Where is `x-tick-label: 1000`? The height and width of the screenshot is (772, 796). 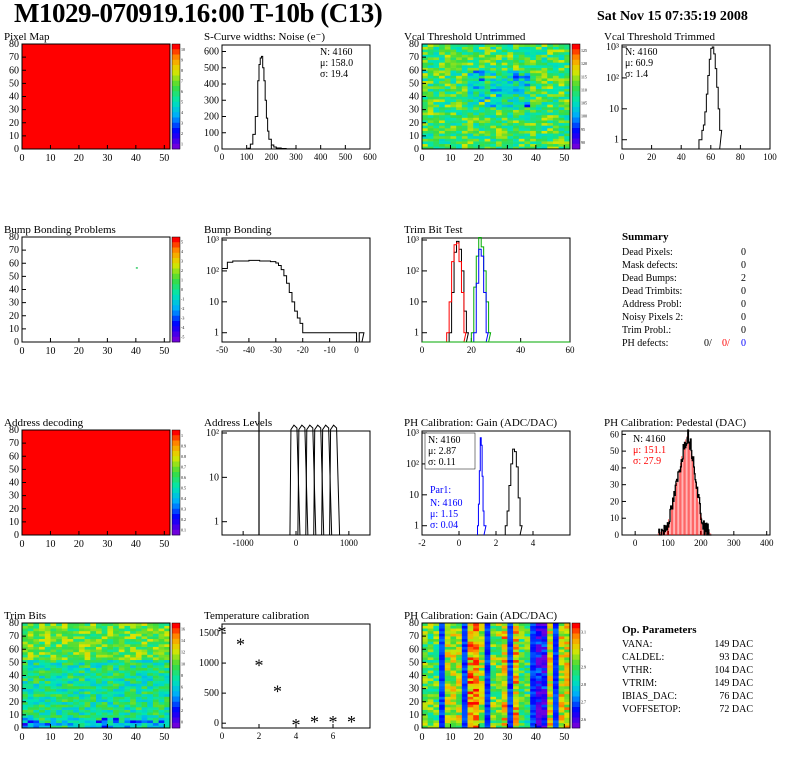 x-tick-label: 1000 is located at coordinates (349, 543).